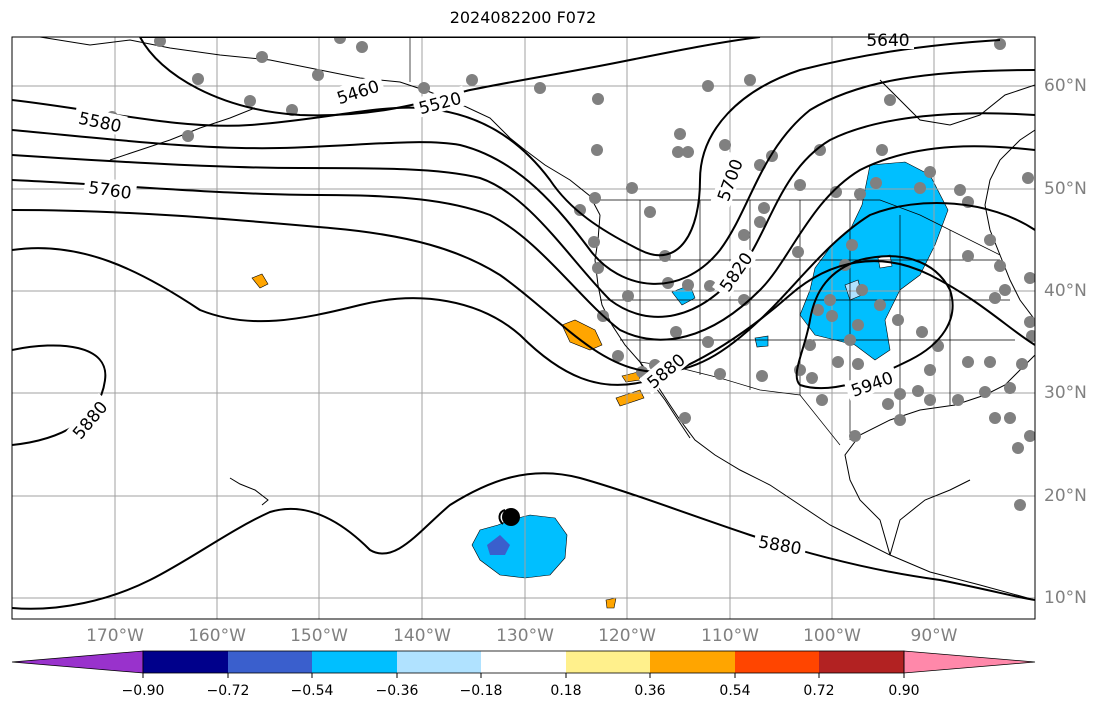 Image resolution: width=1105 pixels, height=712 pixels. What do you see at coordinates (525, 636) in the screenshot?
I see `longitude-label: 130°W` at bounding box center [525, 636].